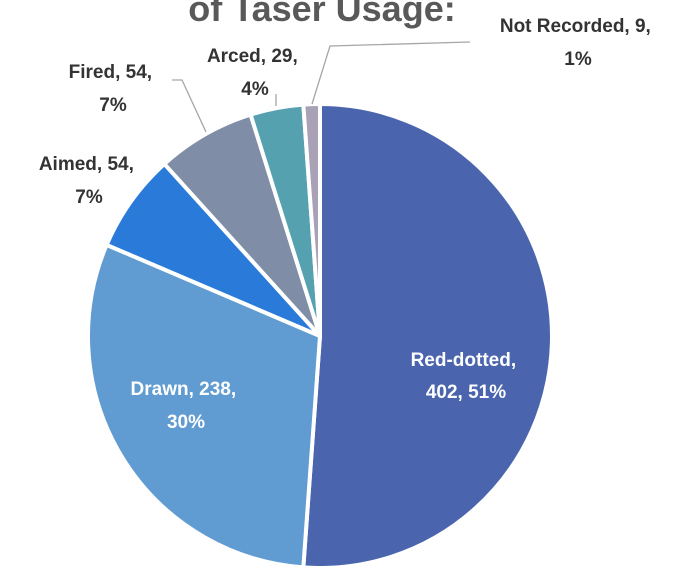  Describe the element at coordinates (189, 106) in the screenshot. I see `leader-line-fired` at that location.